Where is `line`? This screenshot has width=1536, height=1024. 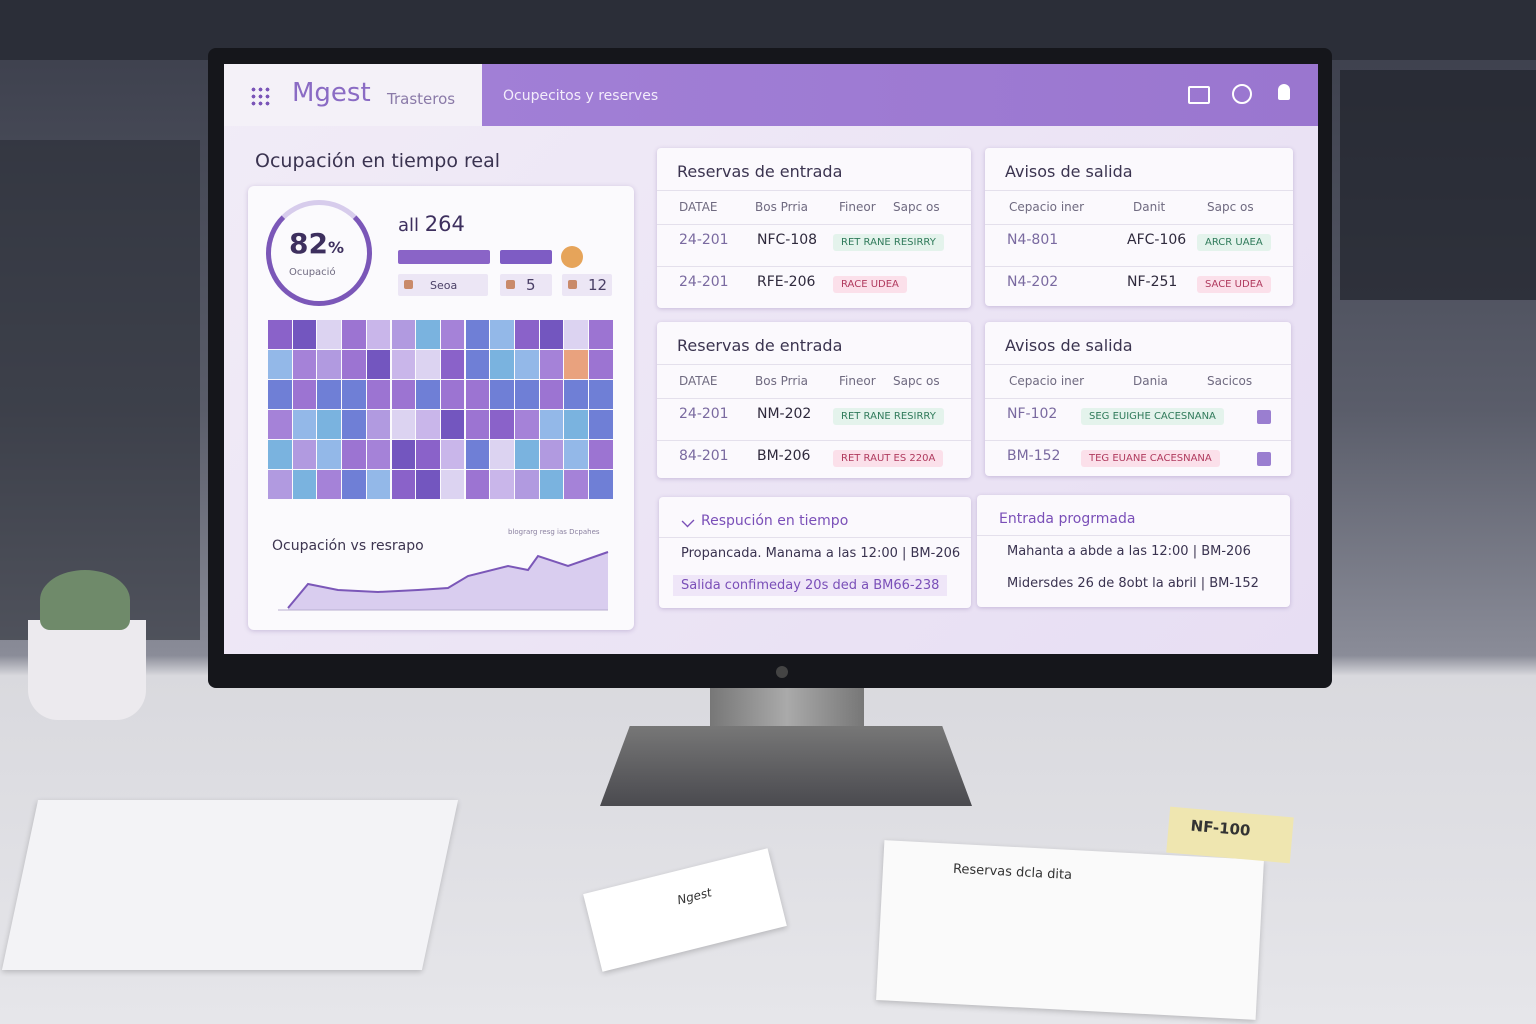 line is located at coordinates (448, 580).